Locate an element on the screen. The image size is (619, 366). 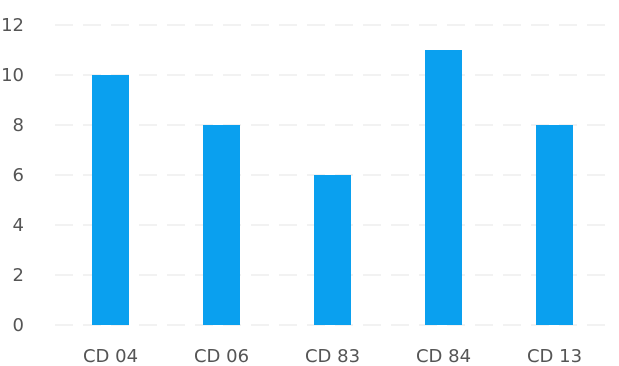
x-tick-label: CD 84 is located at coordinates (443, 356).